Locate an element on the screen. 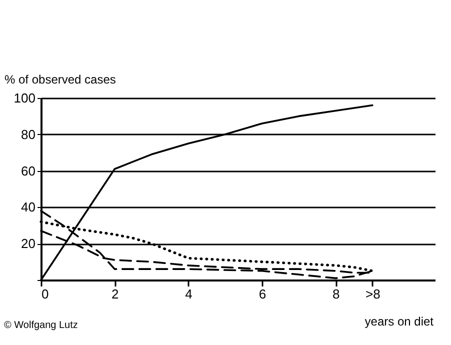 This screenshot has width=451, height=345. x-tick-label: 4 is located at coordinates (188, 294).